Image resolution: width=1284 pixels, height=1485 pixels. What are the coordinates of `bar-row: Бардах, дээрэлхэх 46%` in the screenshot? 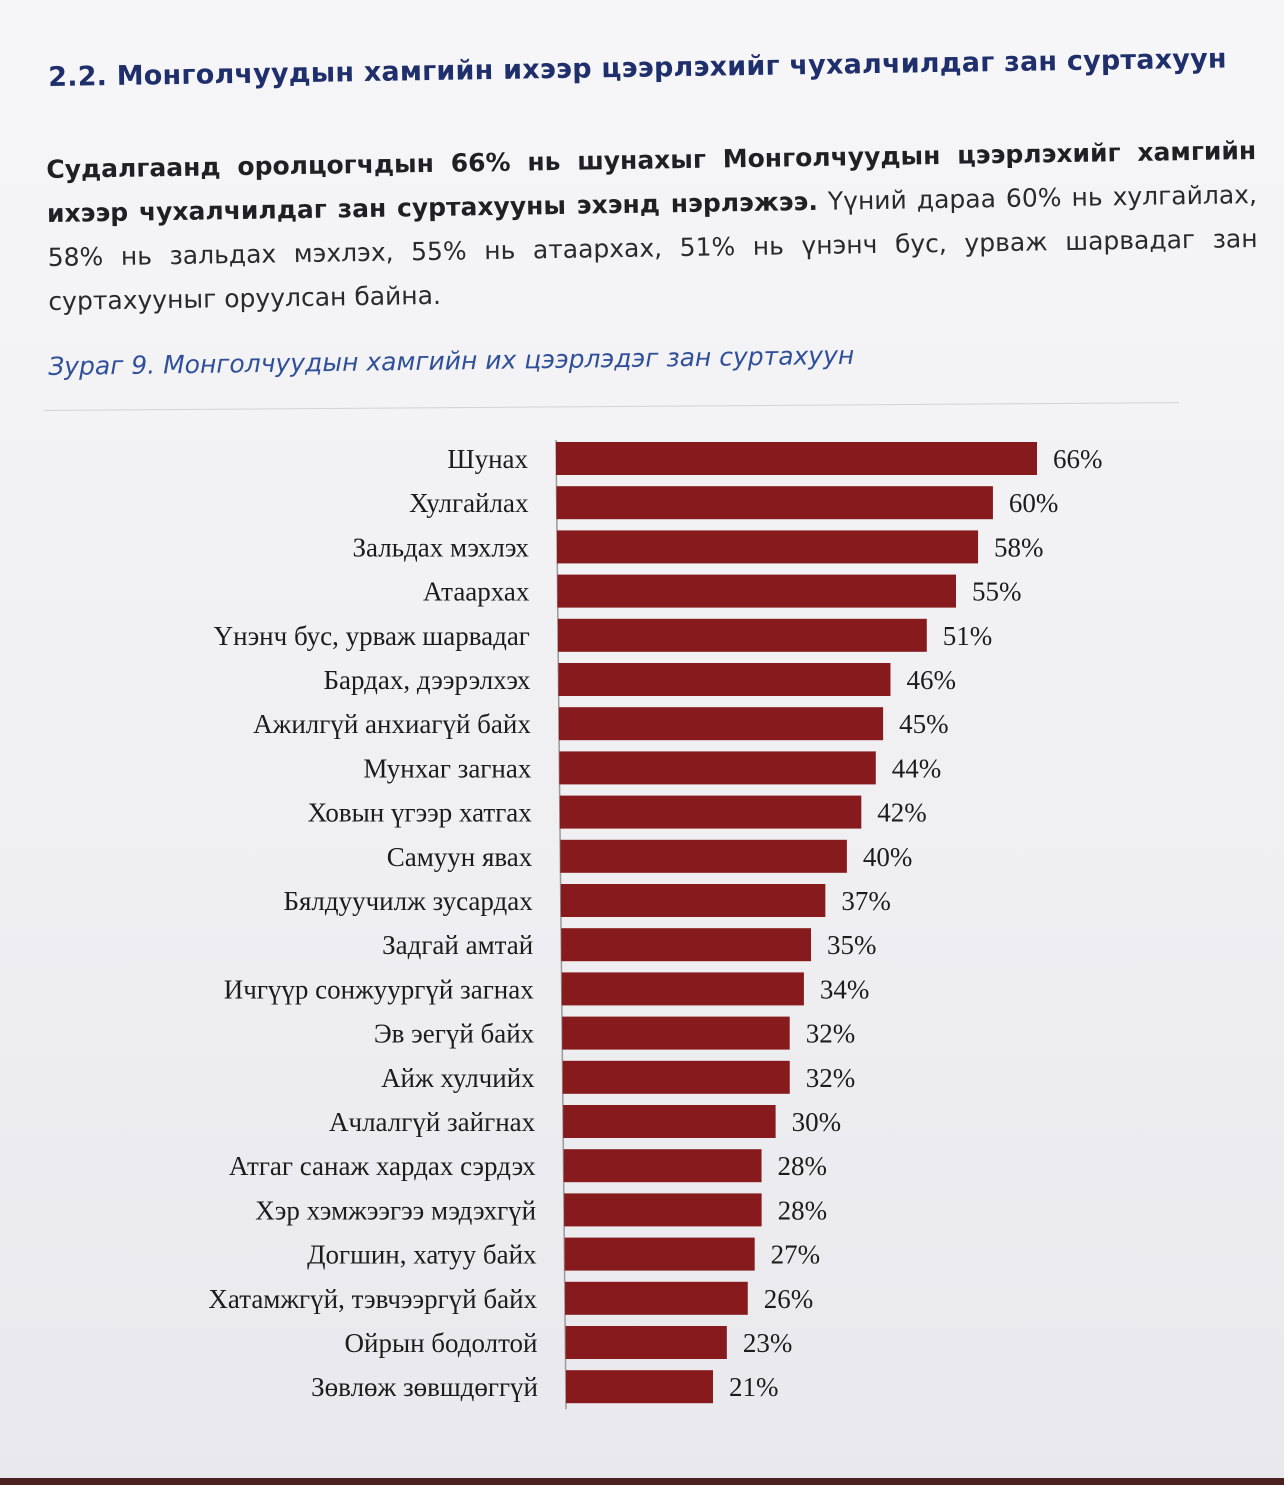 It's located at (640, 679).